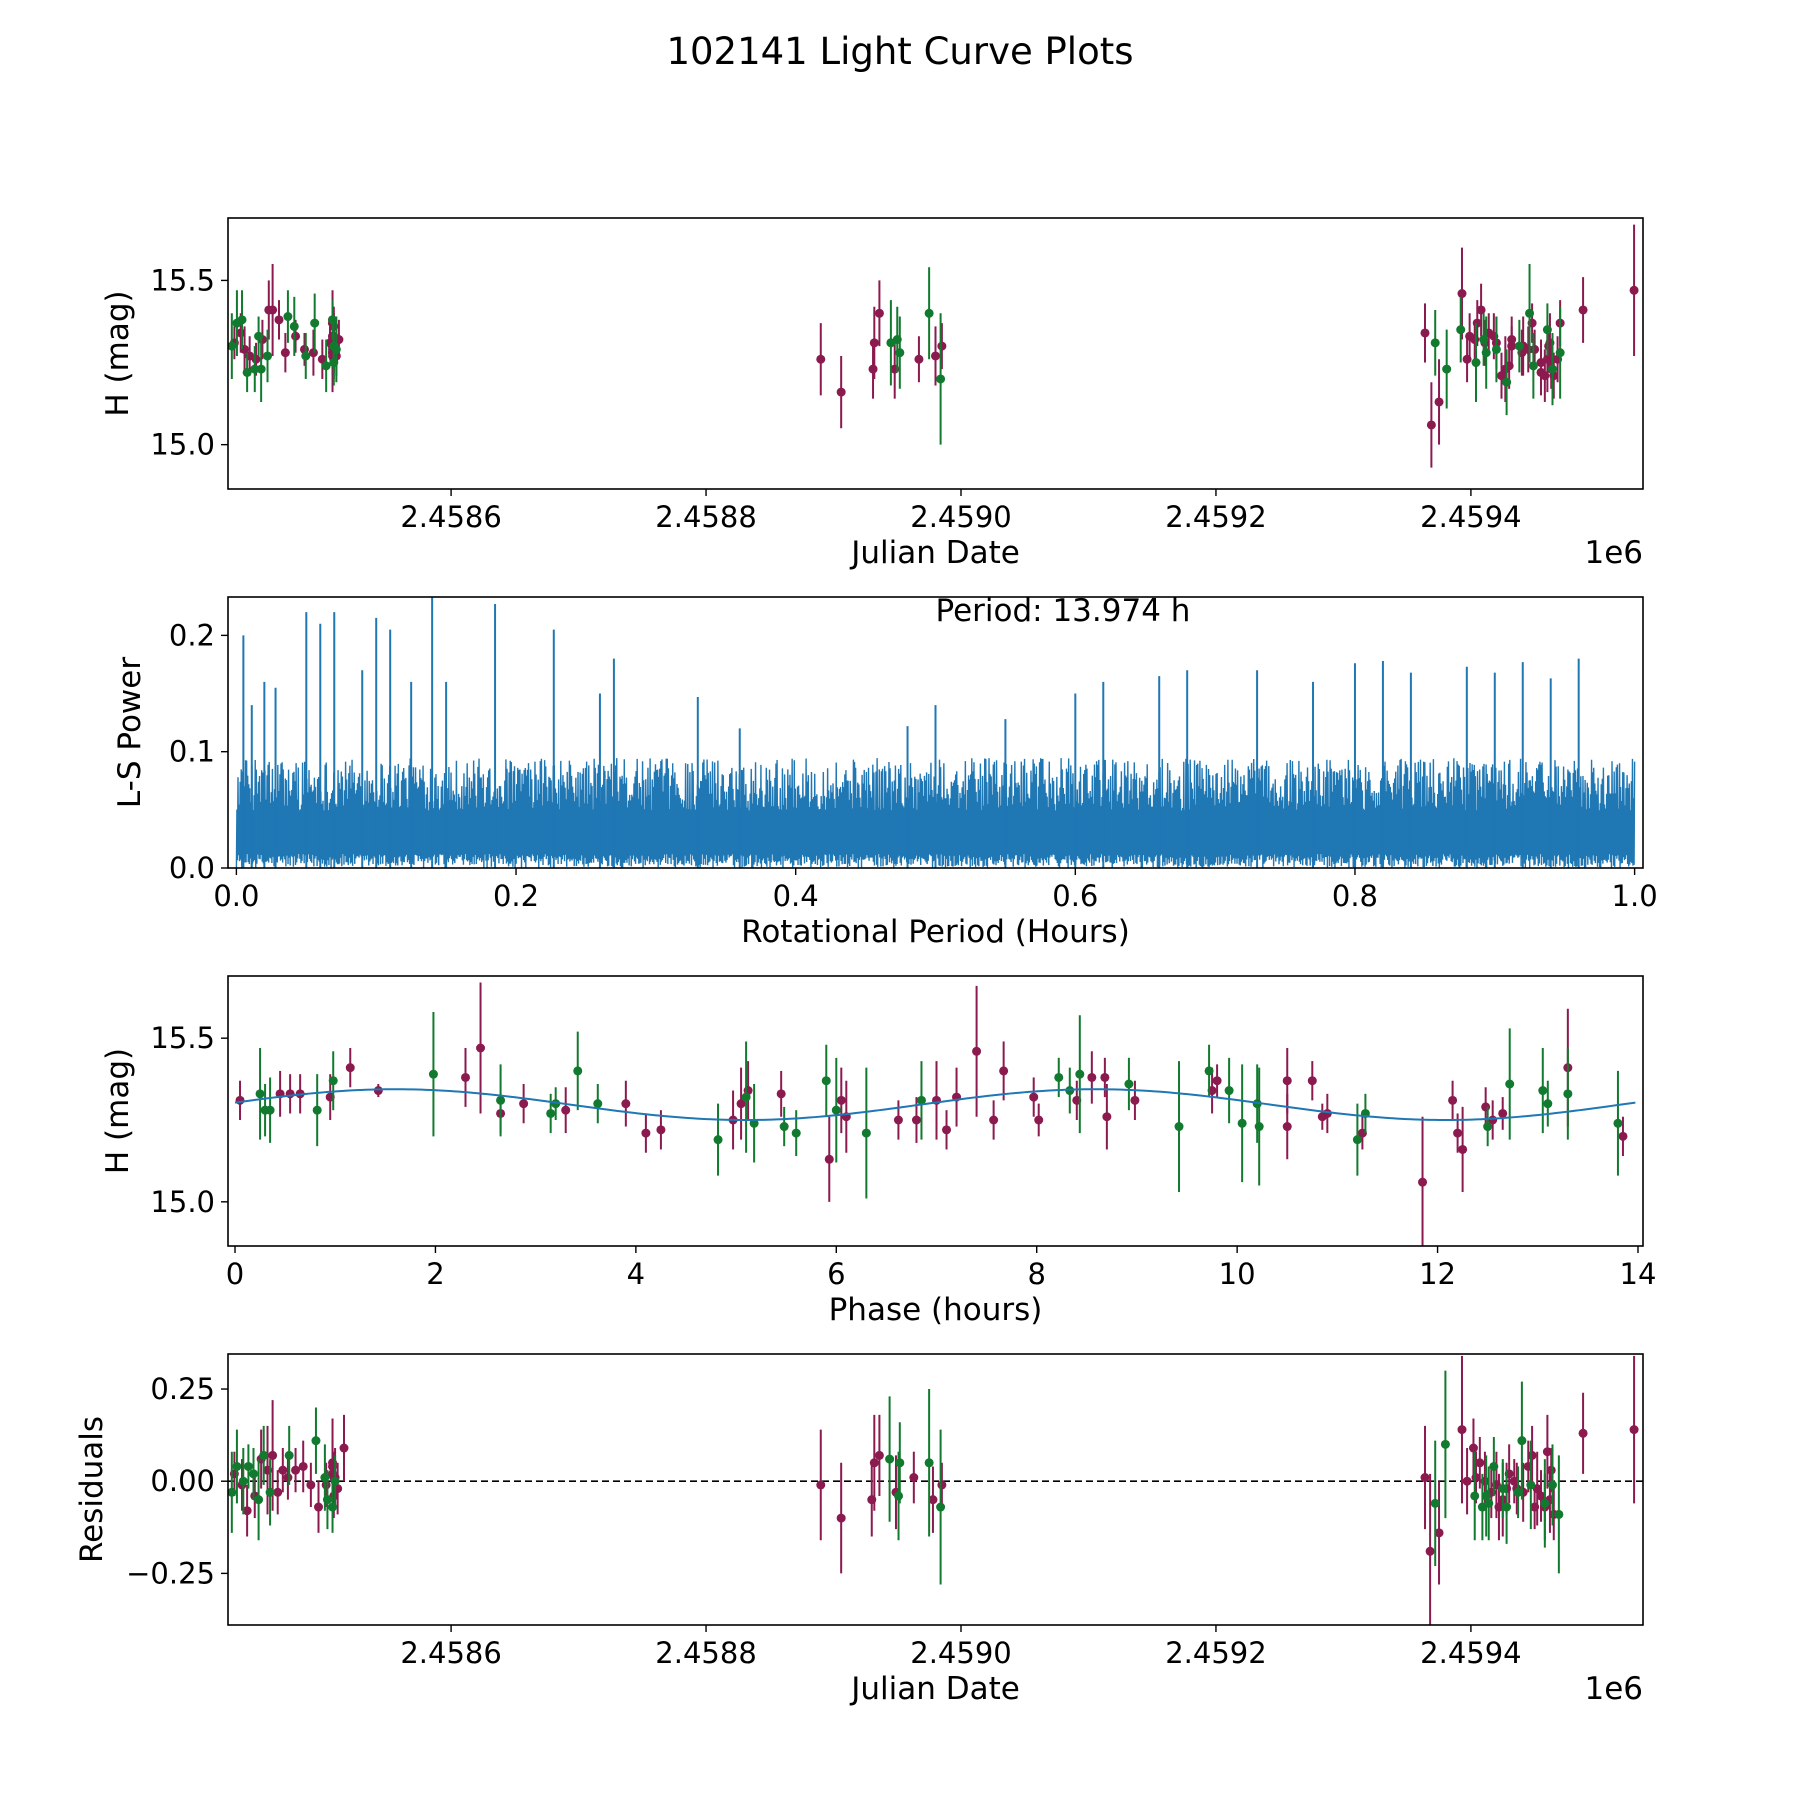 This screenshot has width=1800, height=1800. Describe the element at coordinates (796, 896) in the screenshot. I see `x-tick-label: 0.4` at that location.